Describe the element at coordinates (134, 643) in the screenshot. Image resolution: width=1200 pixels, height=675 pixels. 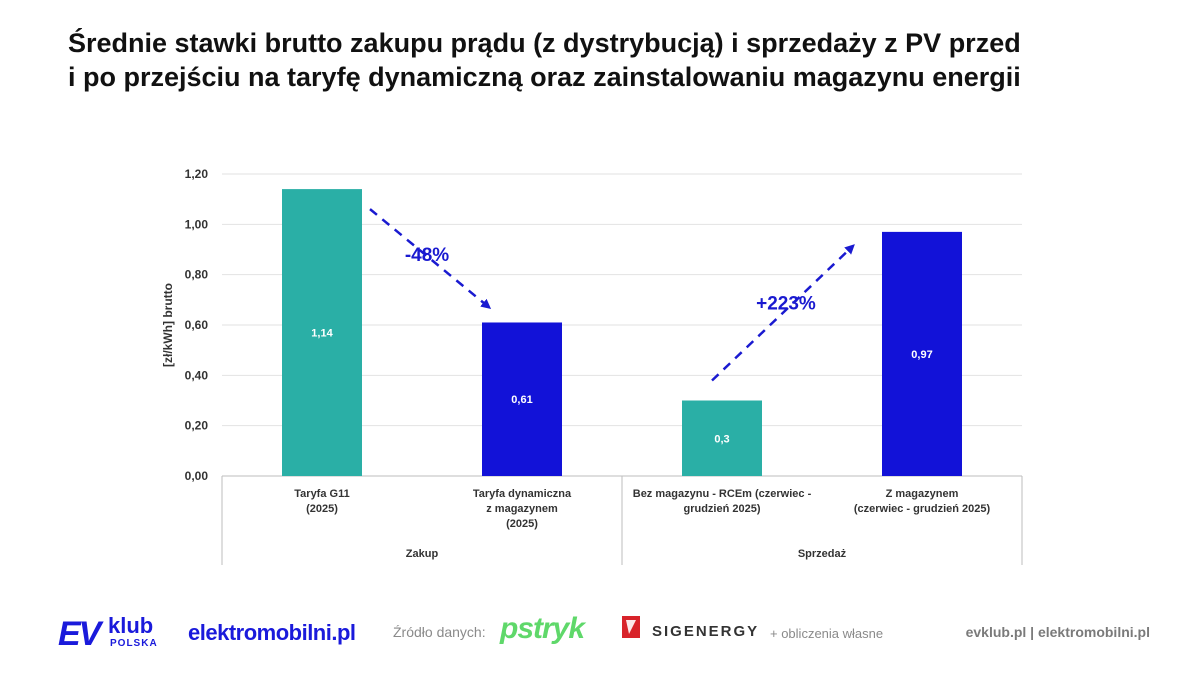
I see `ev-logo-polska: POLSKA` at that location.